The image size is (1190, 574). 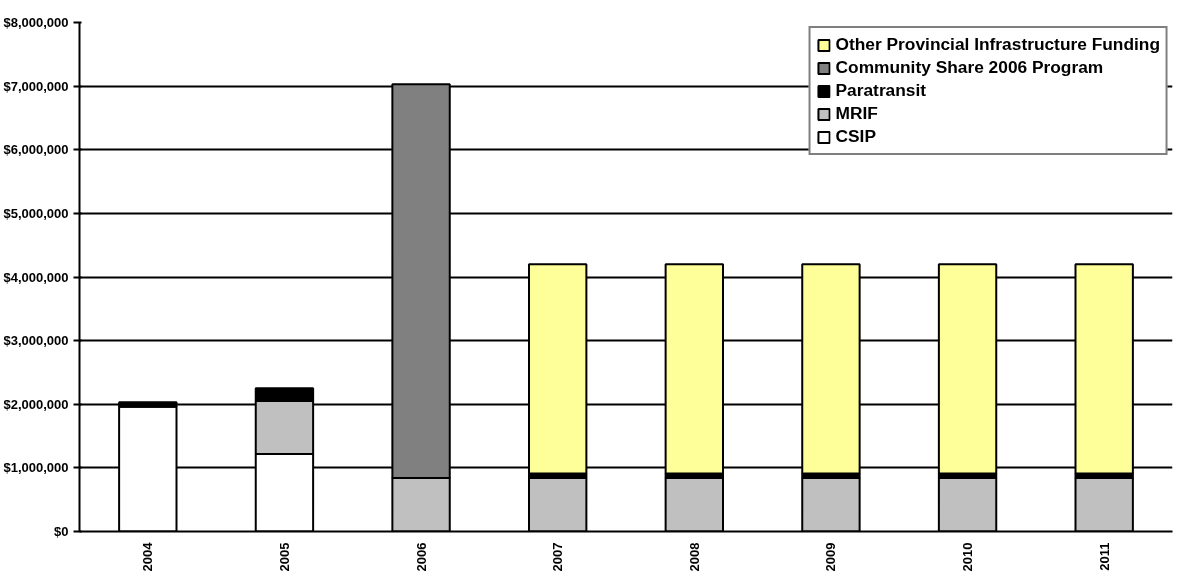 What do you see at coordinates (148, 556) in the screenshot?
I see `x-tick-label: 2004` at bounding box center [148, 556].